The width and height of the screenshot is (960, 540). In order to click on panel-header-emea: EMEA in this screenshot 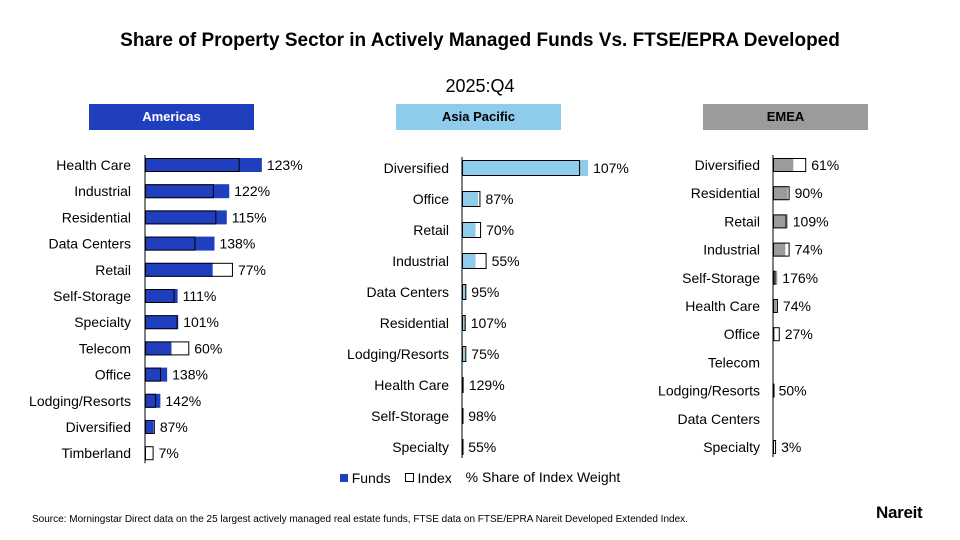, I will do `click(785, 117)`.